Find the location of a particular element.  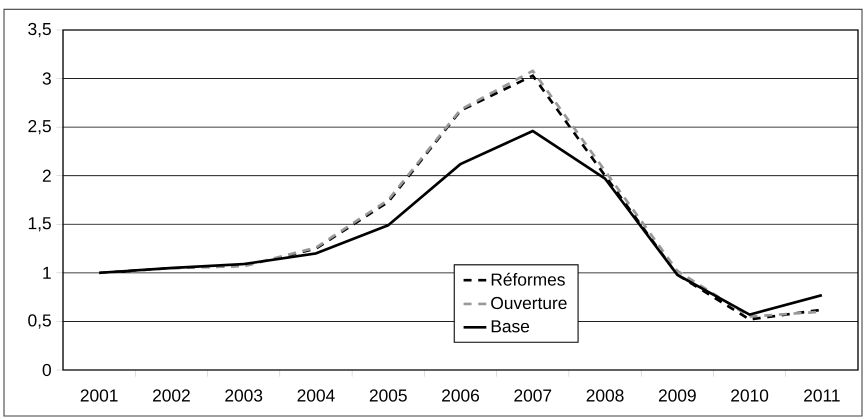

x-tick-label: 2010 is located at coordinates (749, 395).